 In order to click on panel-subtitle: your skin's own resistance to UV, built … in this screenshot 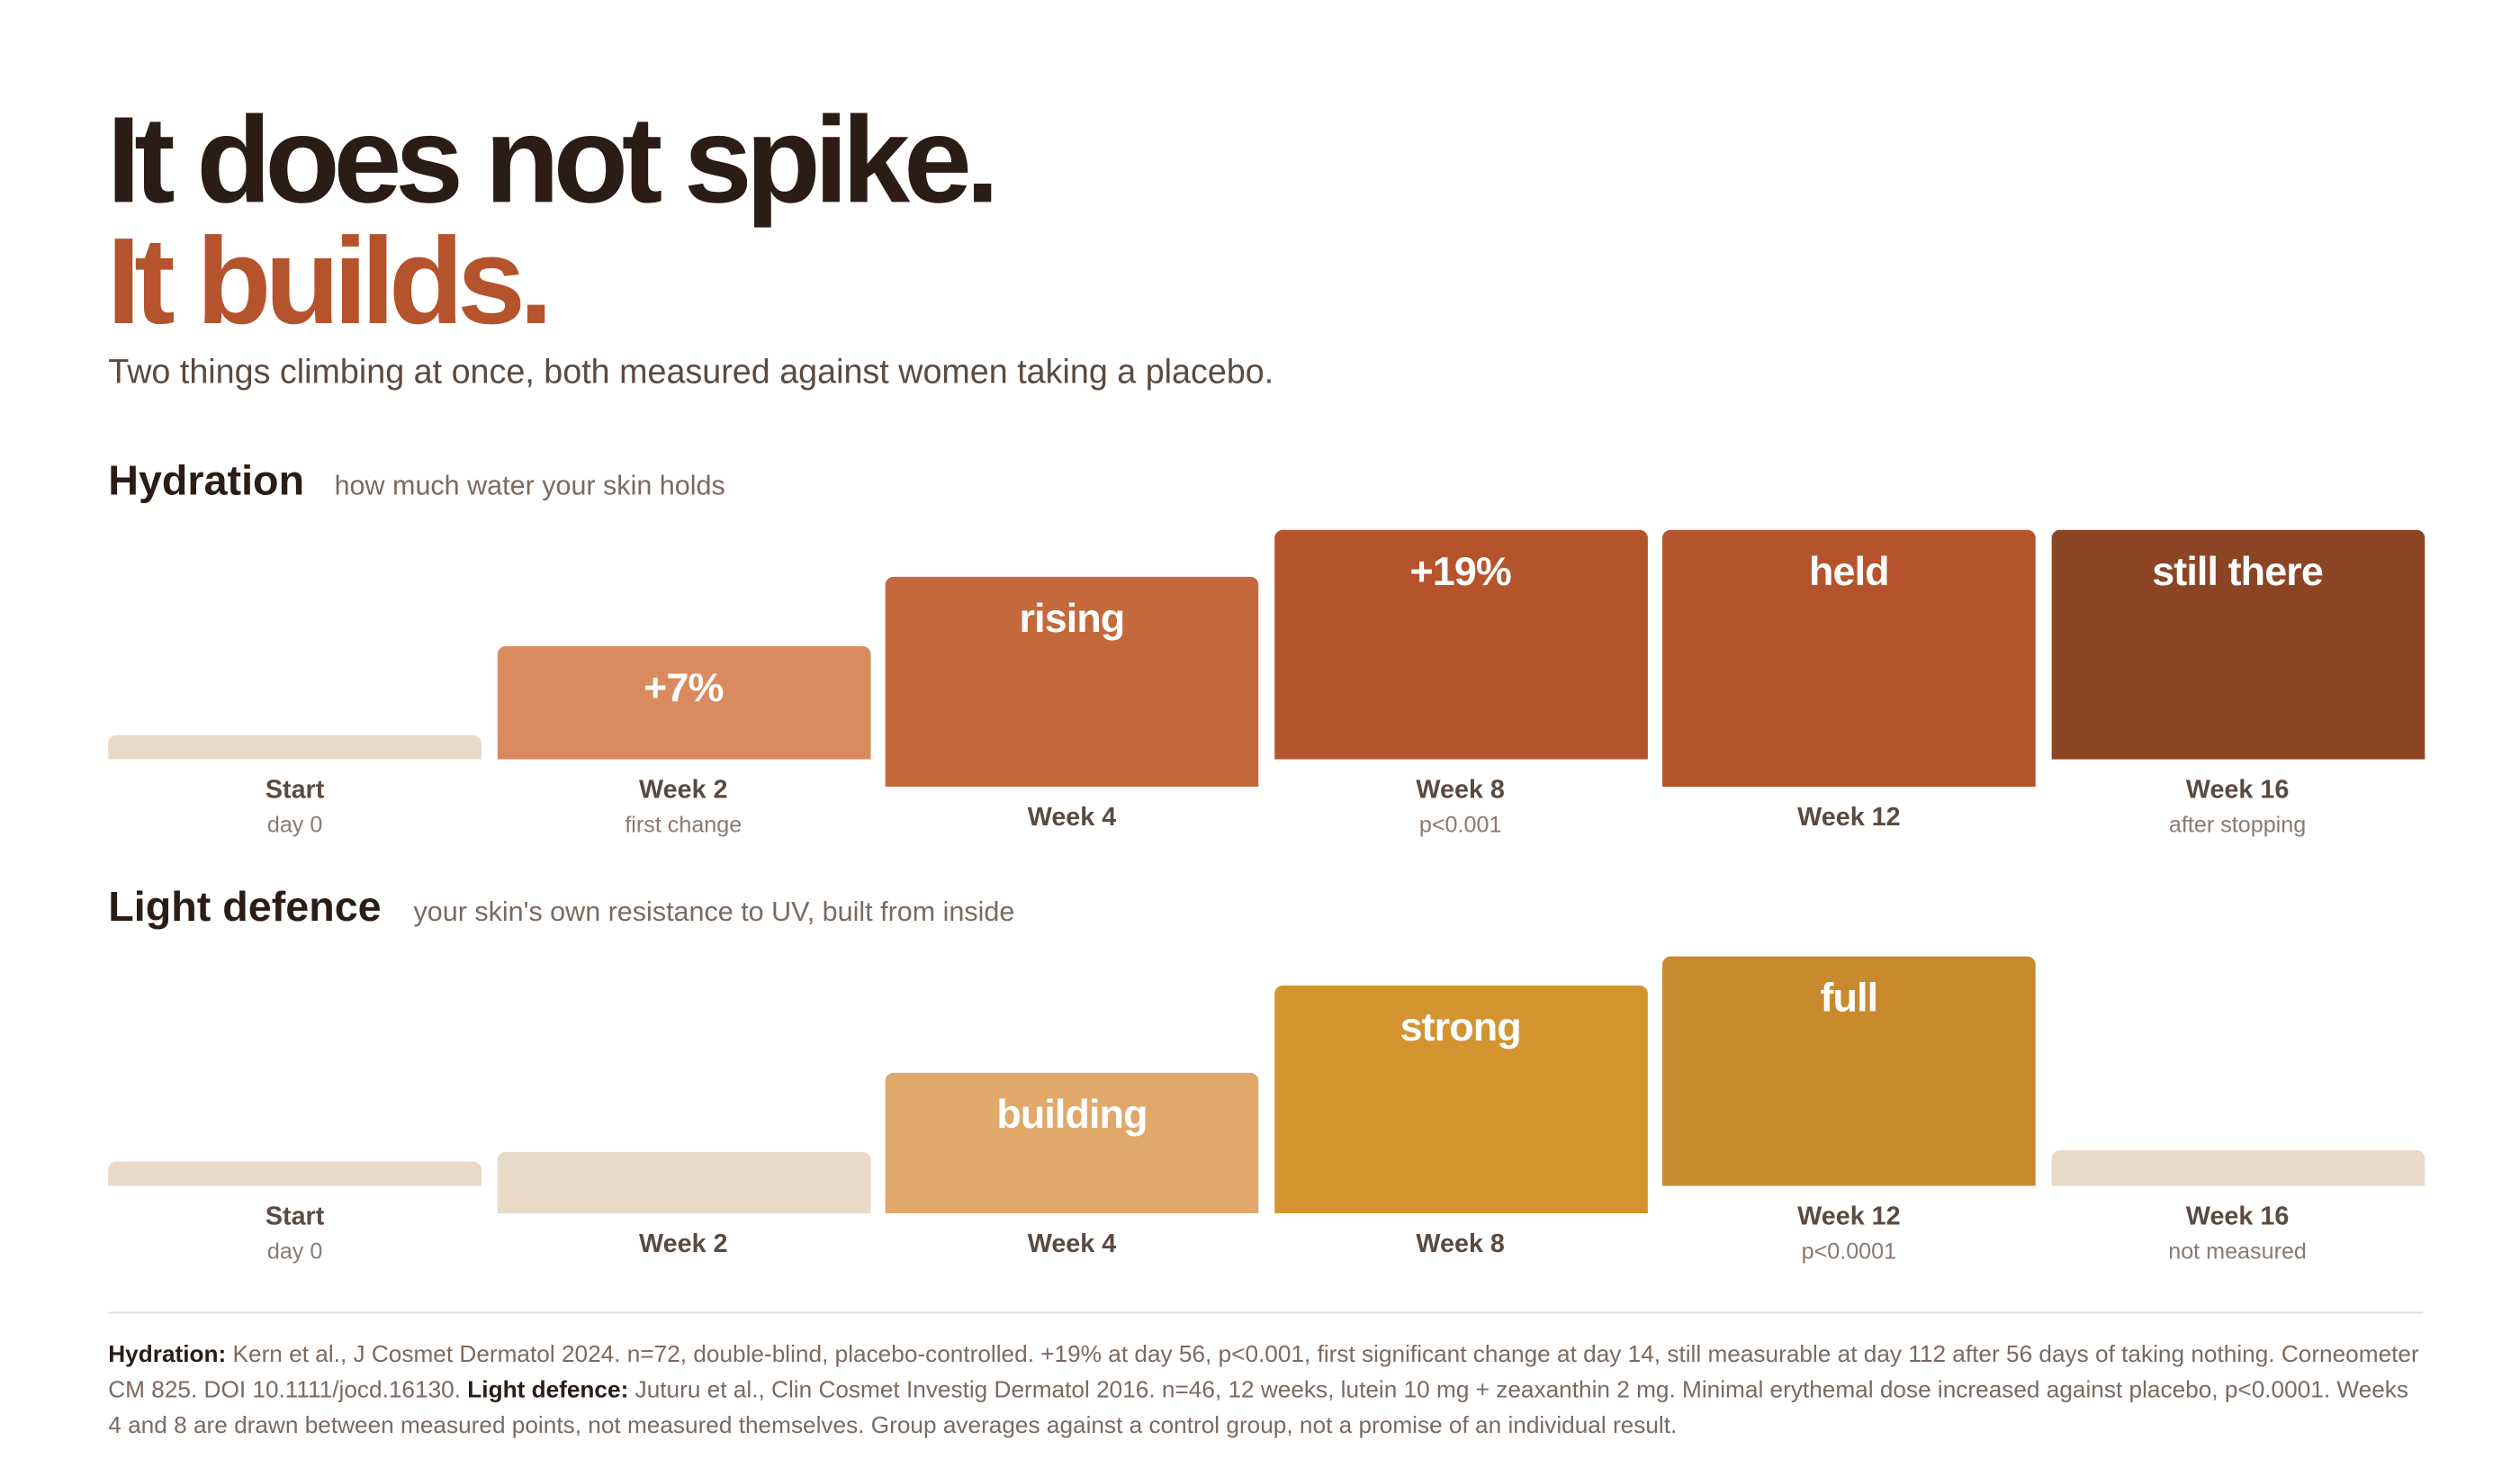, I will do `click(714, 912)`.